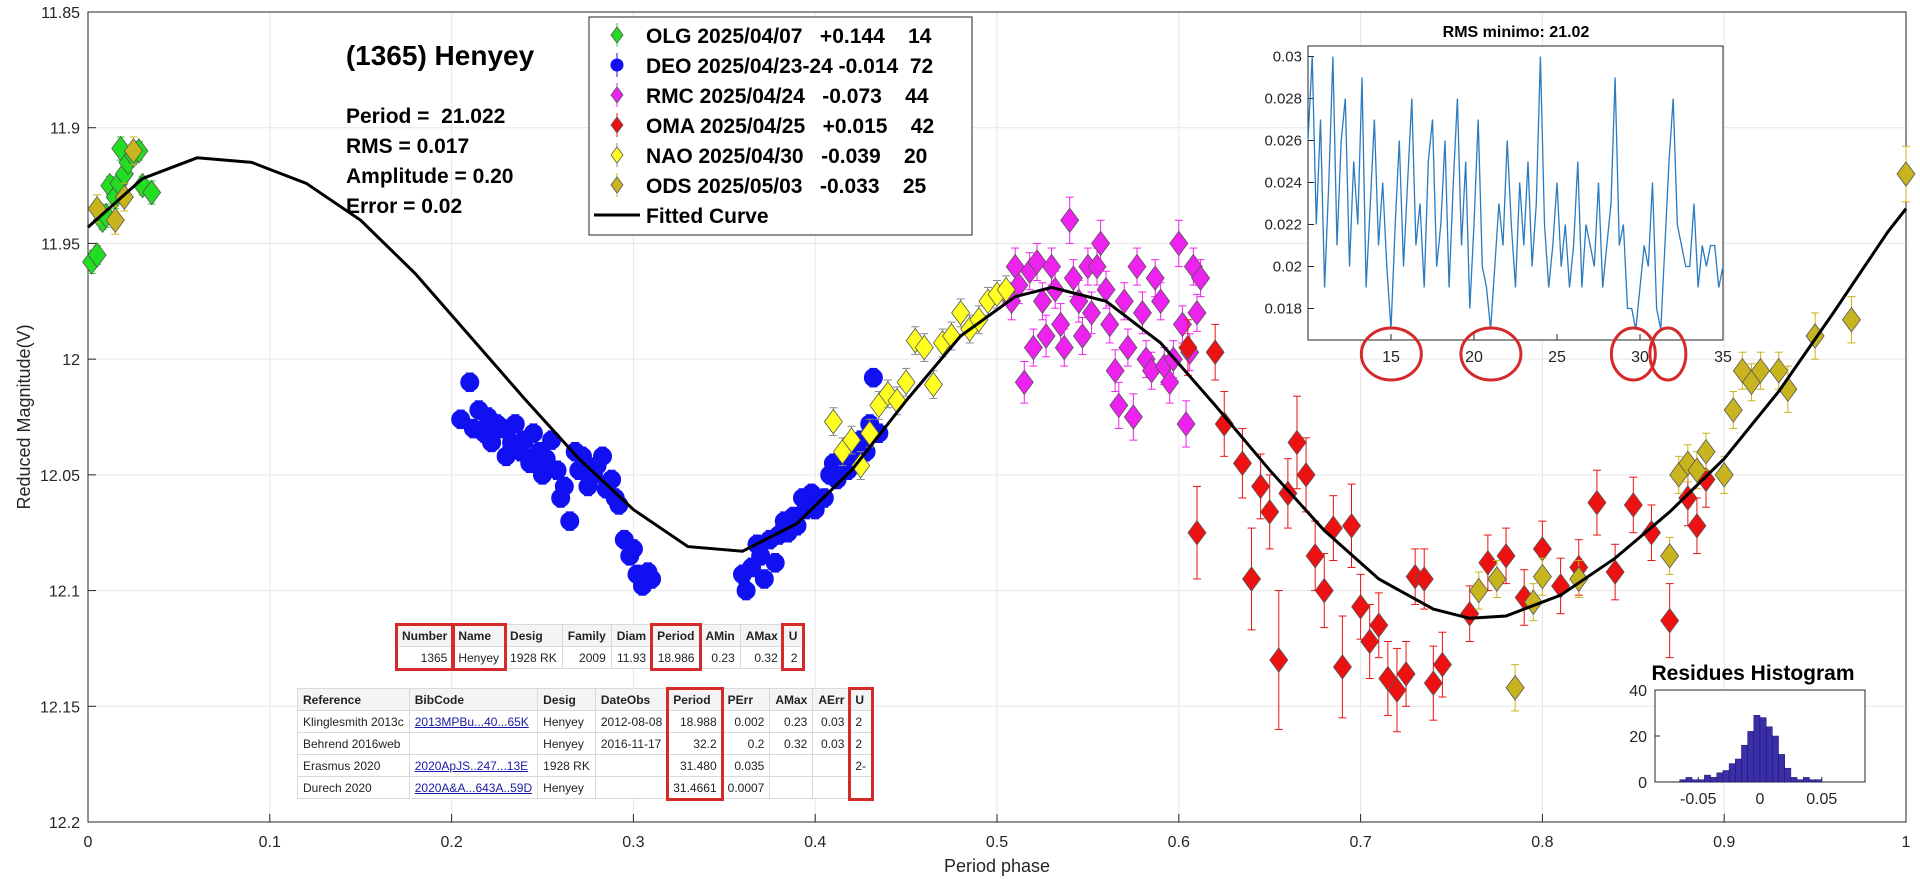 This screenshot has height=879, width=1920. I want to click on periodogram-y-tick-label: 0.026, so click(1283, 141).